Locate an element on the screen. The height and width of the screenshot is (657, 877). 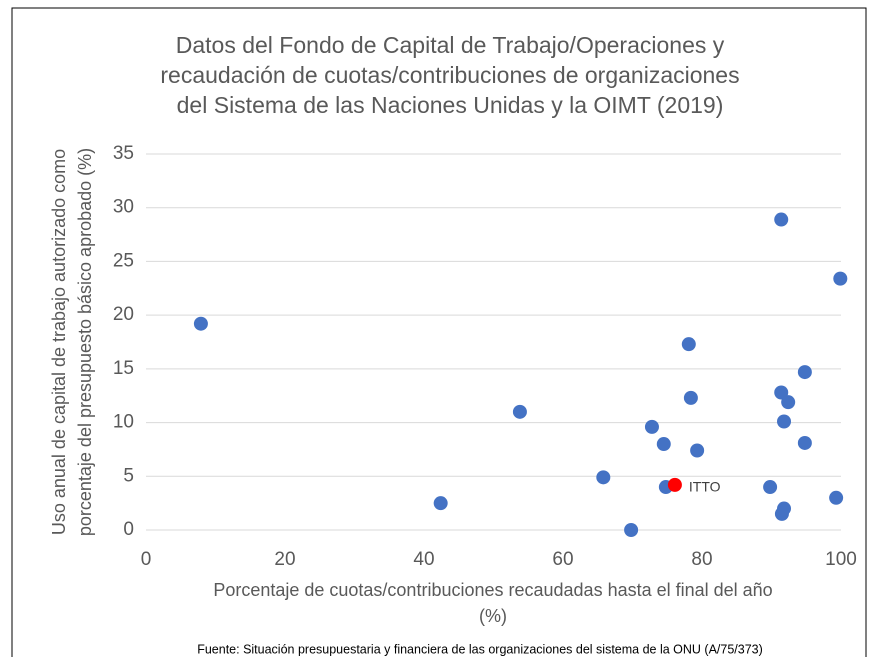
y-tick-label: 5 is located at coordinates (128, 475).